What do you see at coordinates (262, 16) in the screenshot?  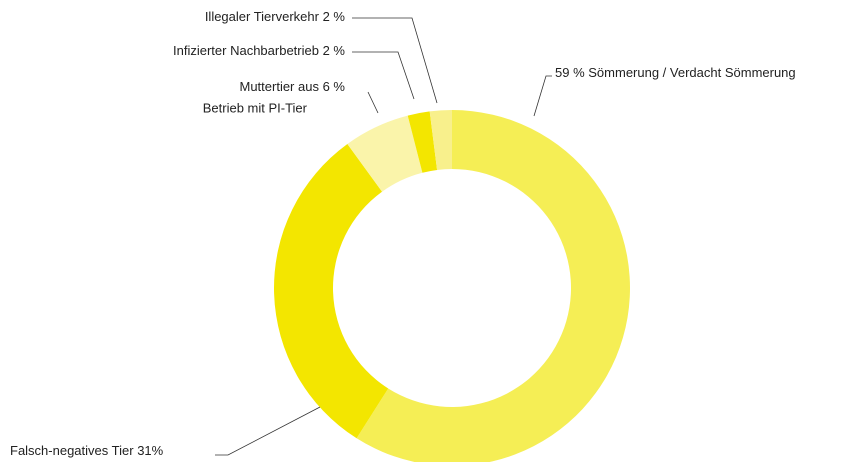 I see `category: Illegaler Tierverkehr` at bounding box center [262, 16].